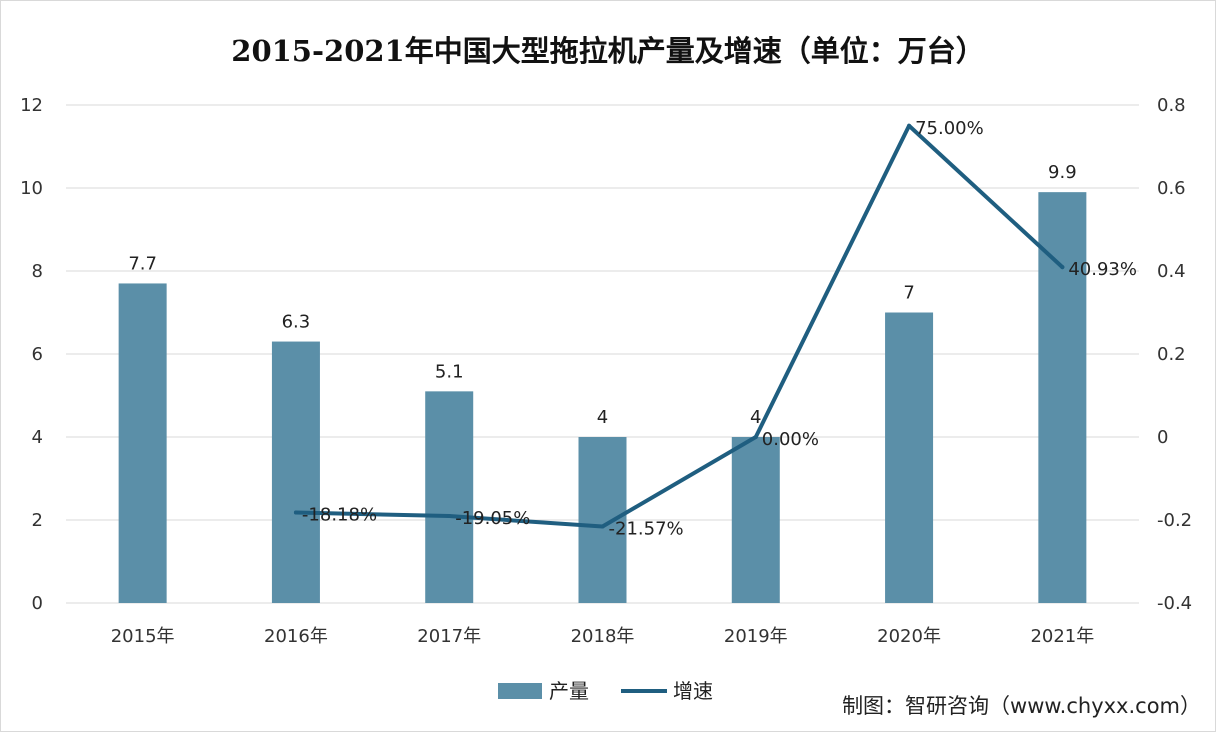  I want to click on y-left-tick: 2, so click(37, 520).